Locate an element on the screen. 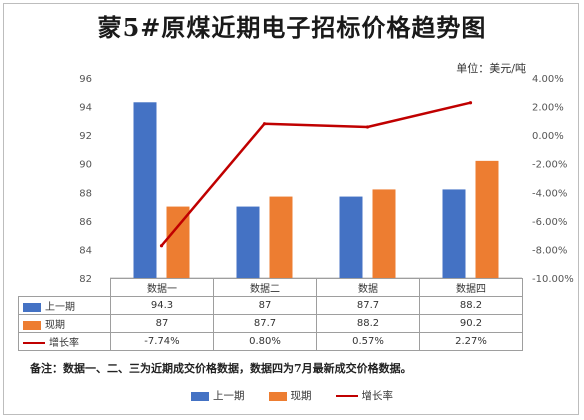 The width and height of the screenshot is (584, 420). table-row: 现期 87 87.7 88.2 90.2 is located at coordinates (270, 323).